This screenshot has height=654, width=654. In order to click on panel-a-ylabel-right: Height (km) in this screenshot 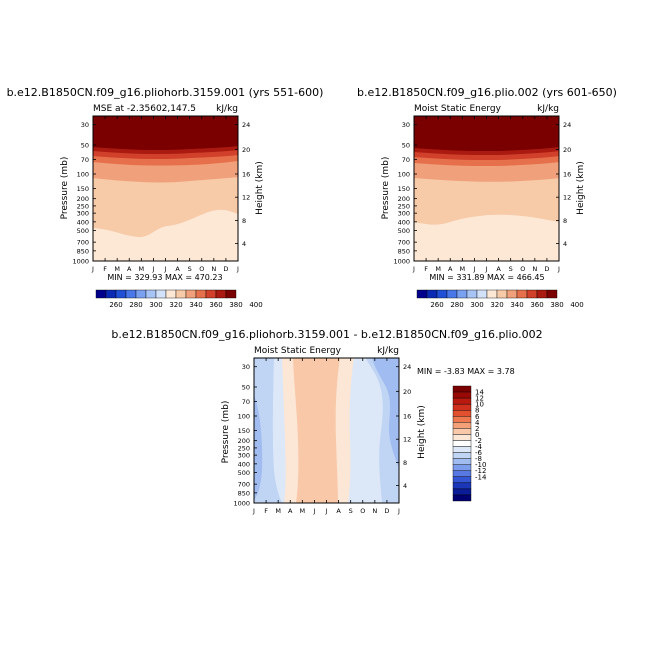, I will do `click(260, 188)`.